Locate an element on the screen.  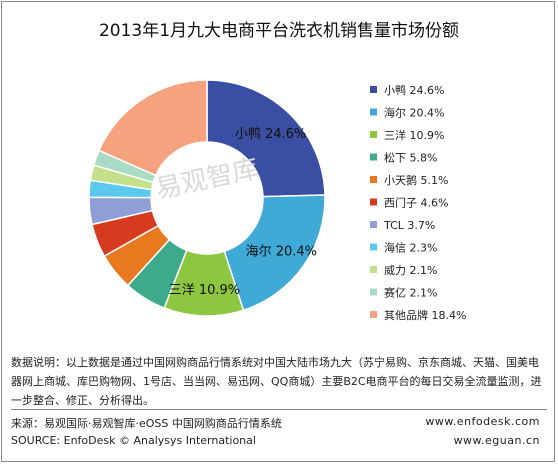
legend-swatch-海尔 is located at coordinates (373, 112).